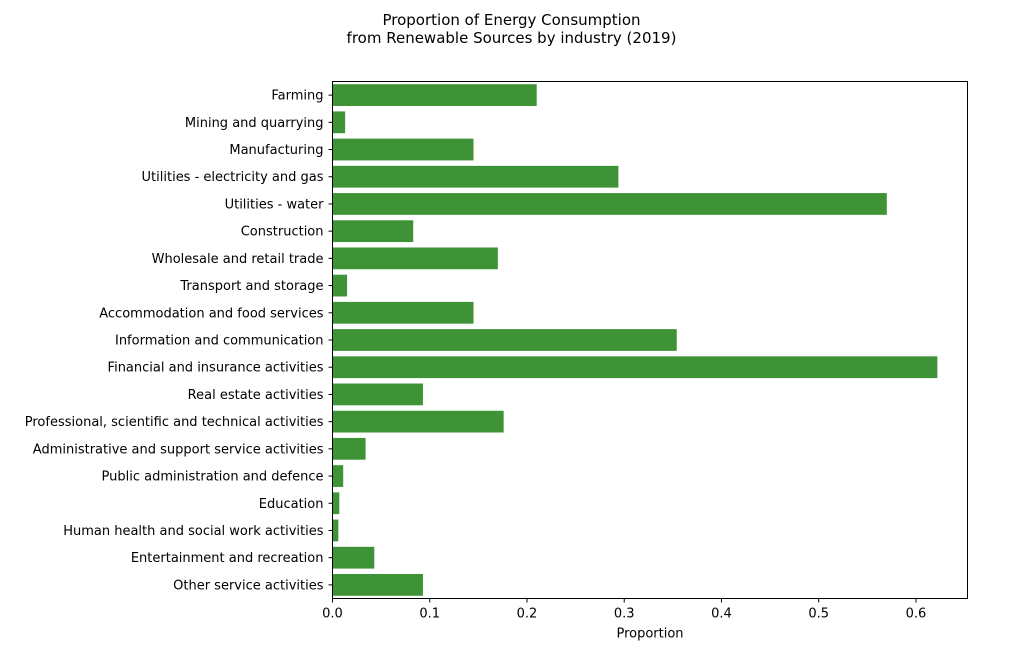 The image size is (1023, 672). What do you see at coordinates (256, 395) in the screenshot?
I see `category-label-11: Real estate activities` at bounding box center [256, 395].